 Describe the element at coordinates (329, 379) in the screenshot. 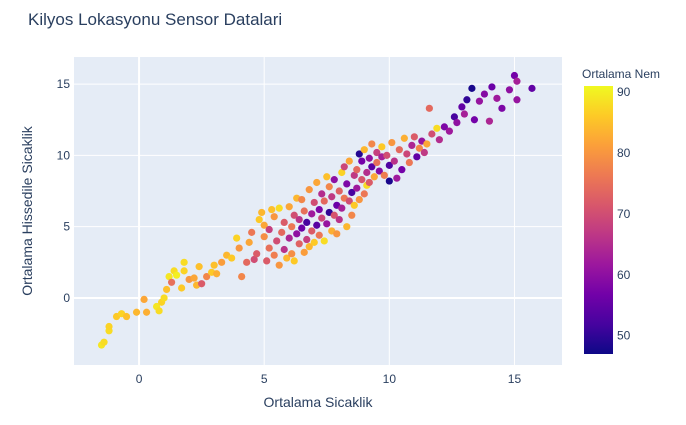

I see `x-axis-ticks: 0 5 10 15` at that location.